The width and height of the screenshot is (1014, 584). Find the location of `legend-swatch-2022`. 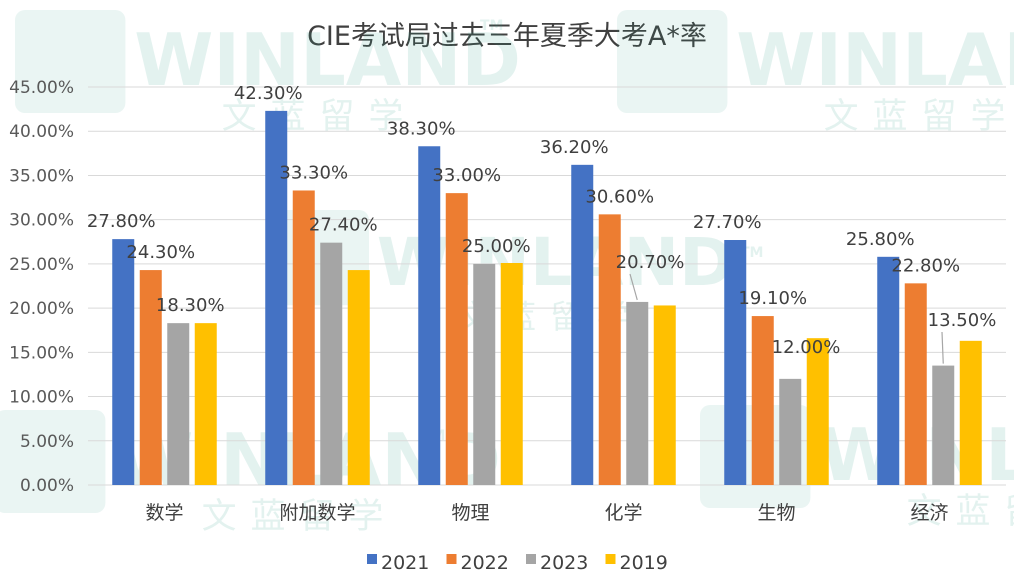

legend-swatch-2022 is located at coordinates (451, 559).